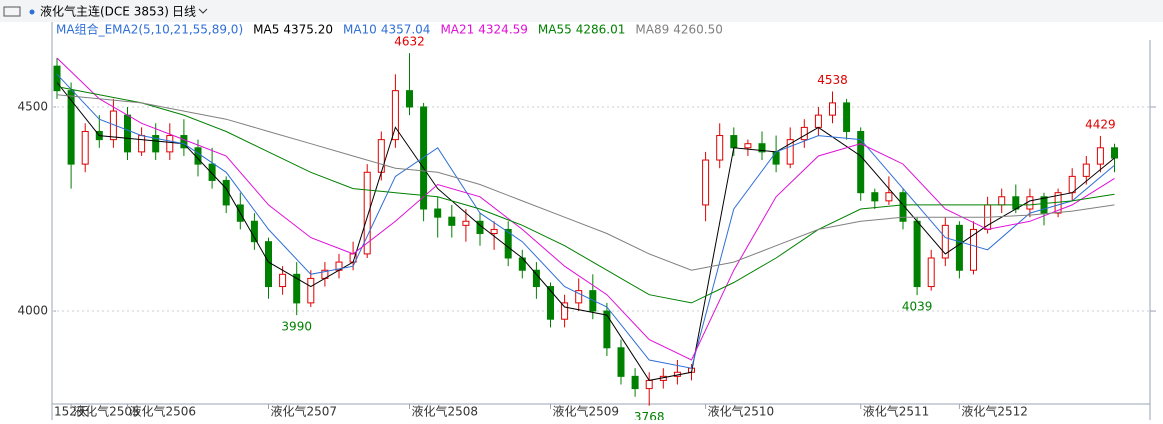  What do you see at coordinates (601, 30) in the screenshot?
I see `legend-value: 4286.01` at bounding box center [601, 30].